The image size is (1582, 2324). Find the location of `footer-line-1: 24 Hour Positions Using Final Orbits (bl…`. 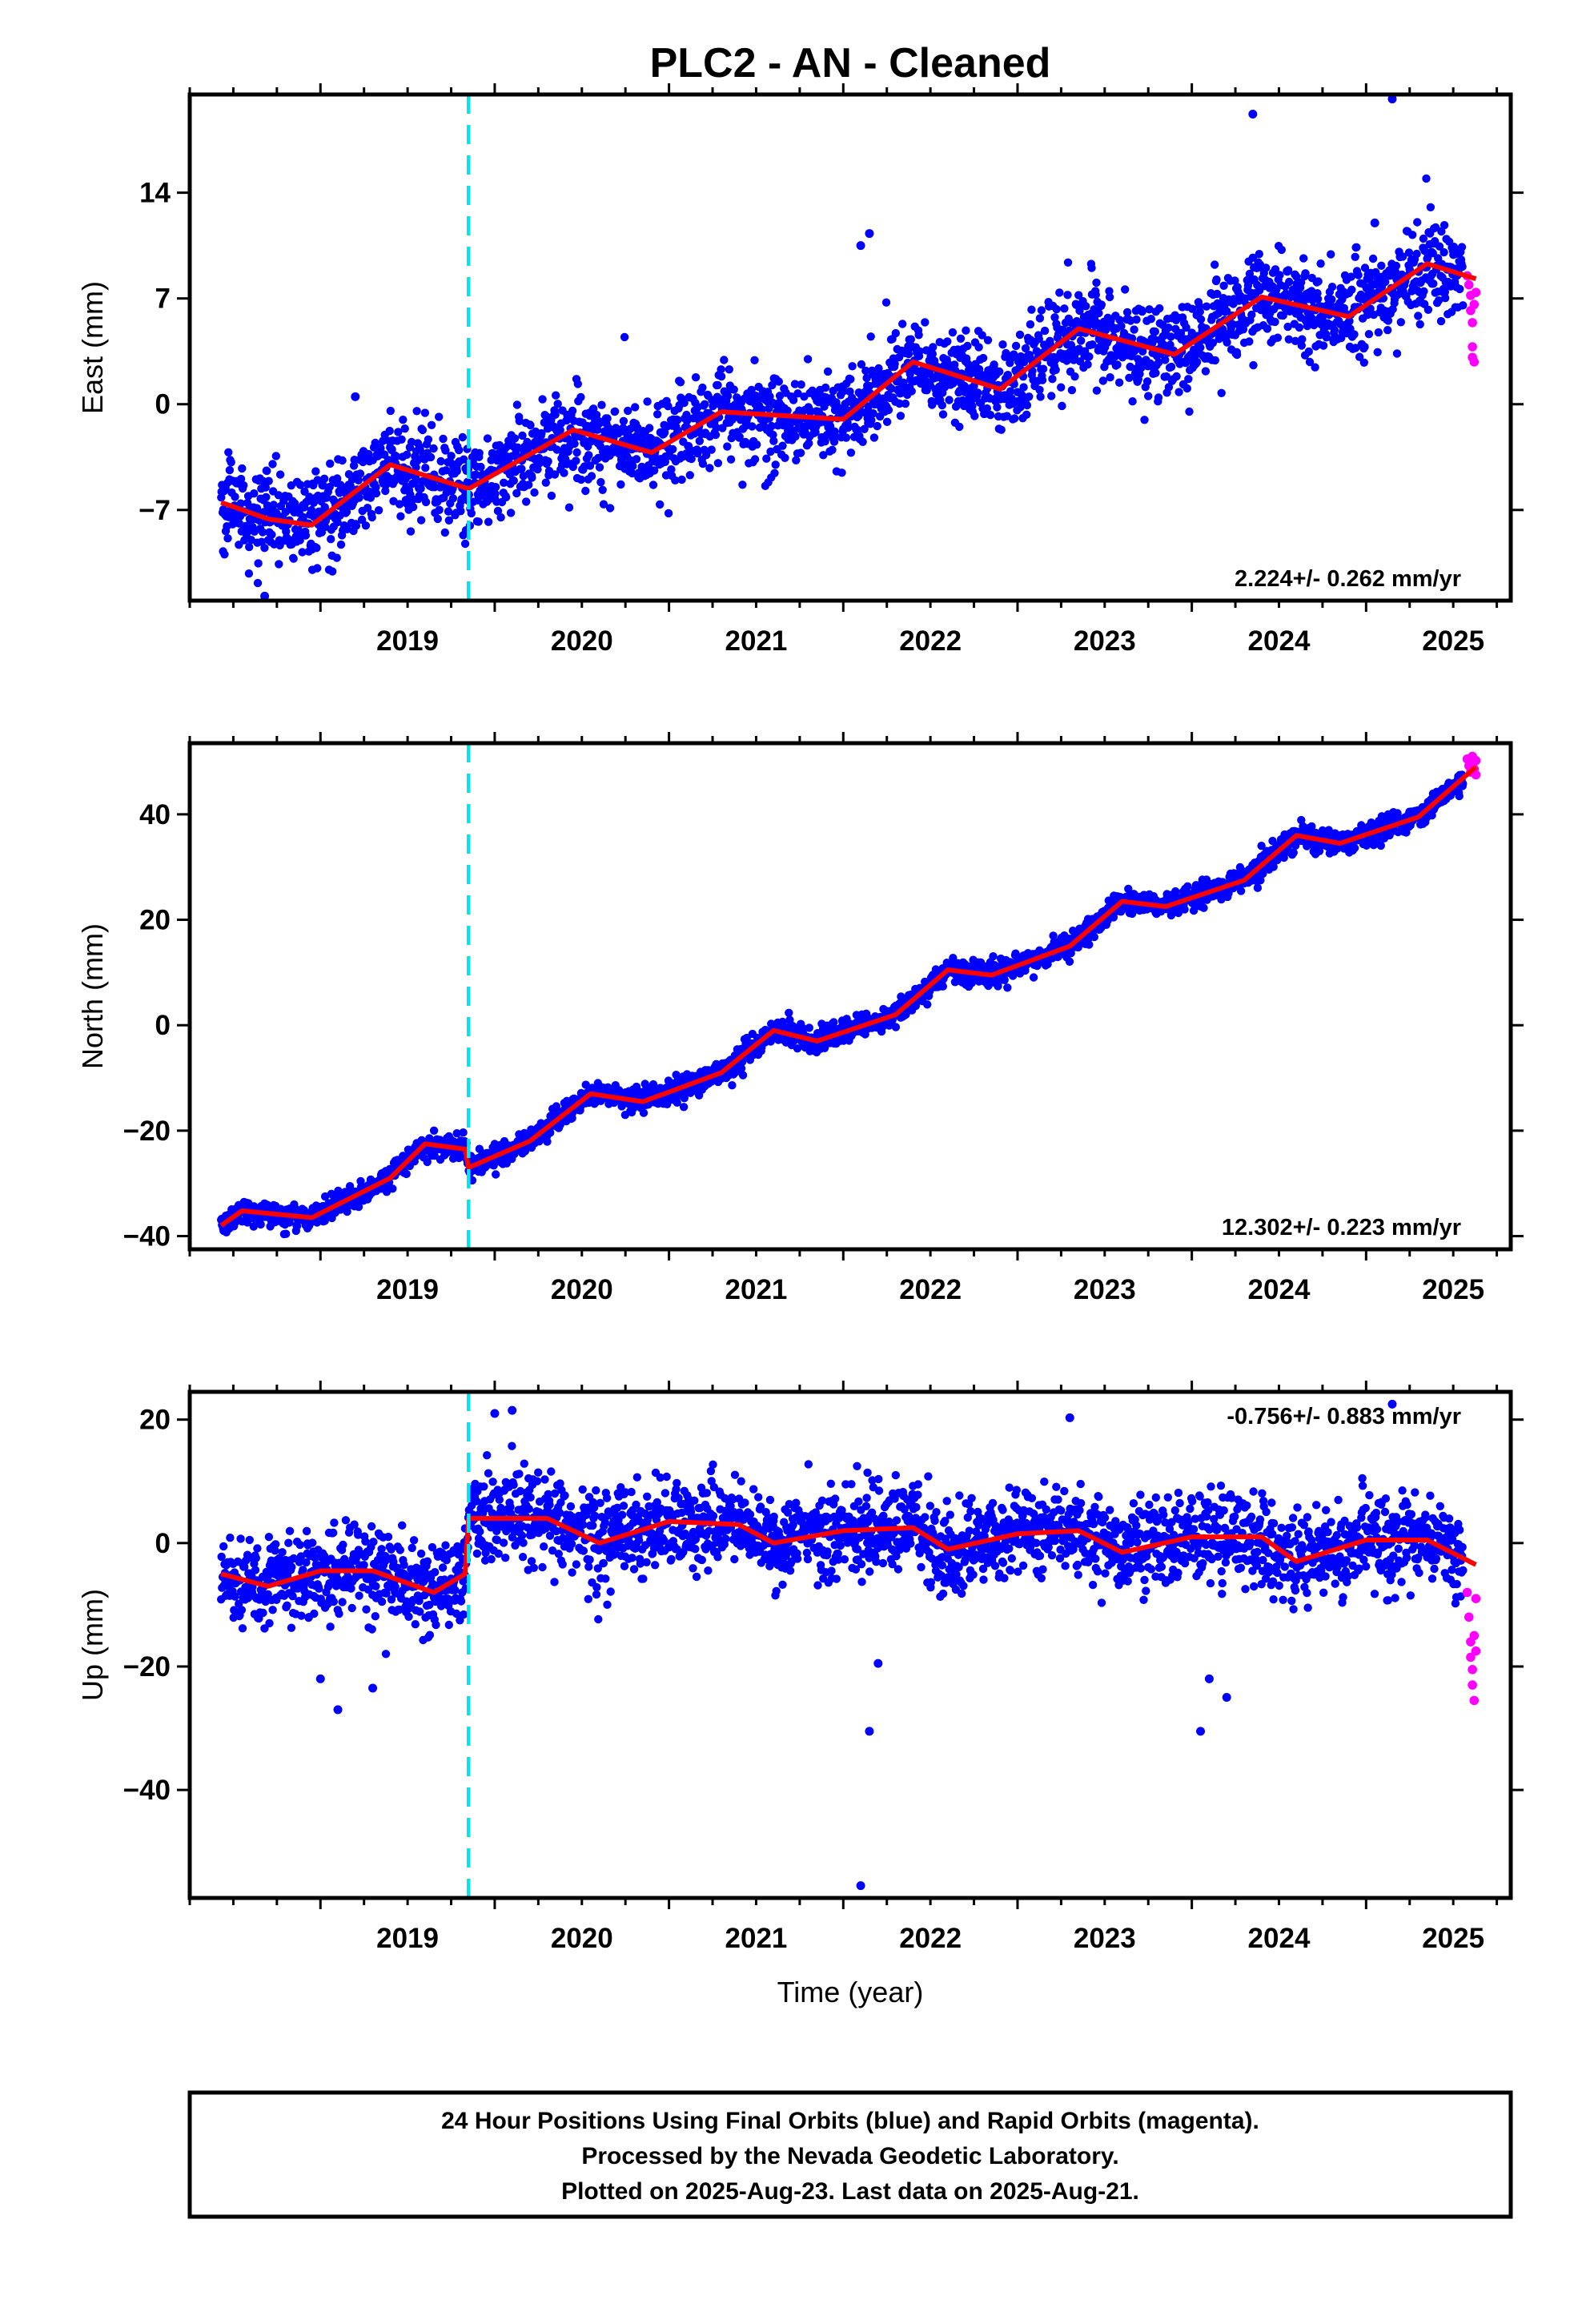

footer-line-1: 24 Hour Positions Using Final Orbits (bl… is located at coordinates (850, 2121).